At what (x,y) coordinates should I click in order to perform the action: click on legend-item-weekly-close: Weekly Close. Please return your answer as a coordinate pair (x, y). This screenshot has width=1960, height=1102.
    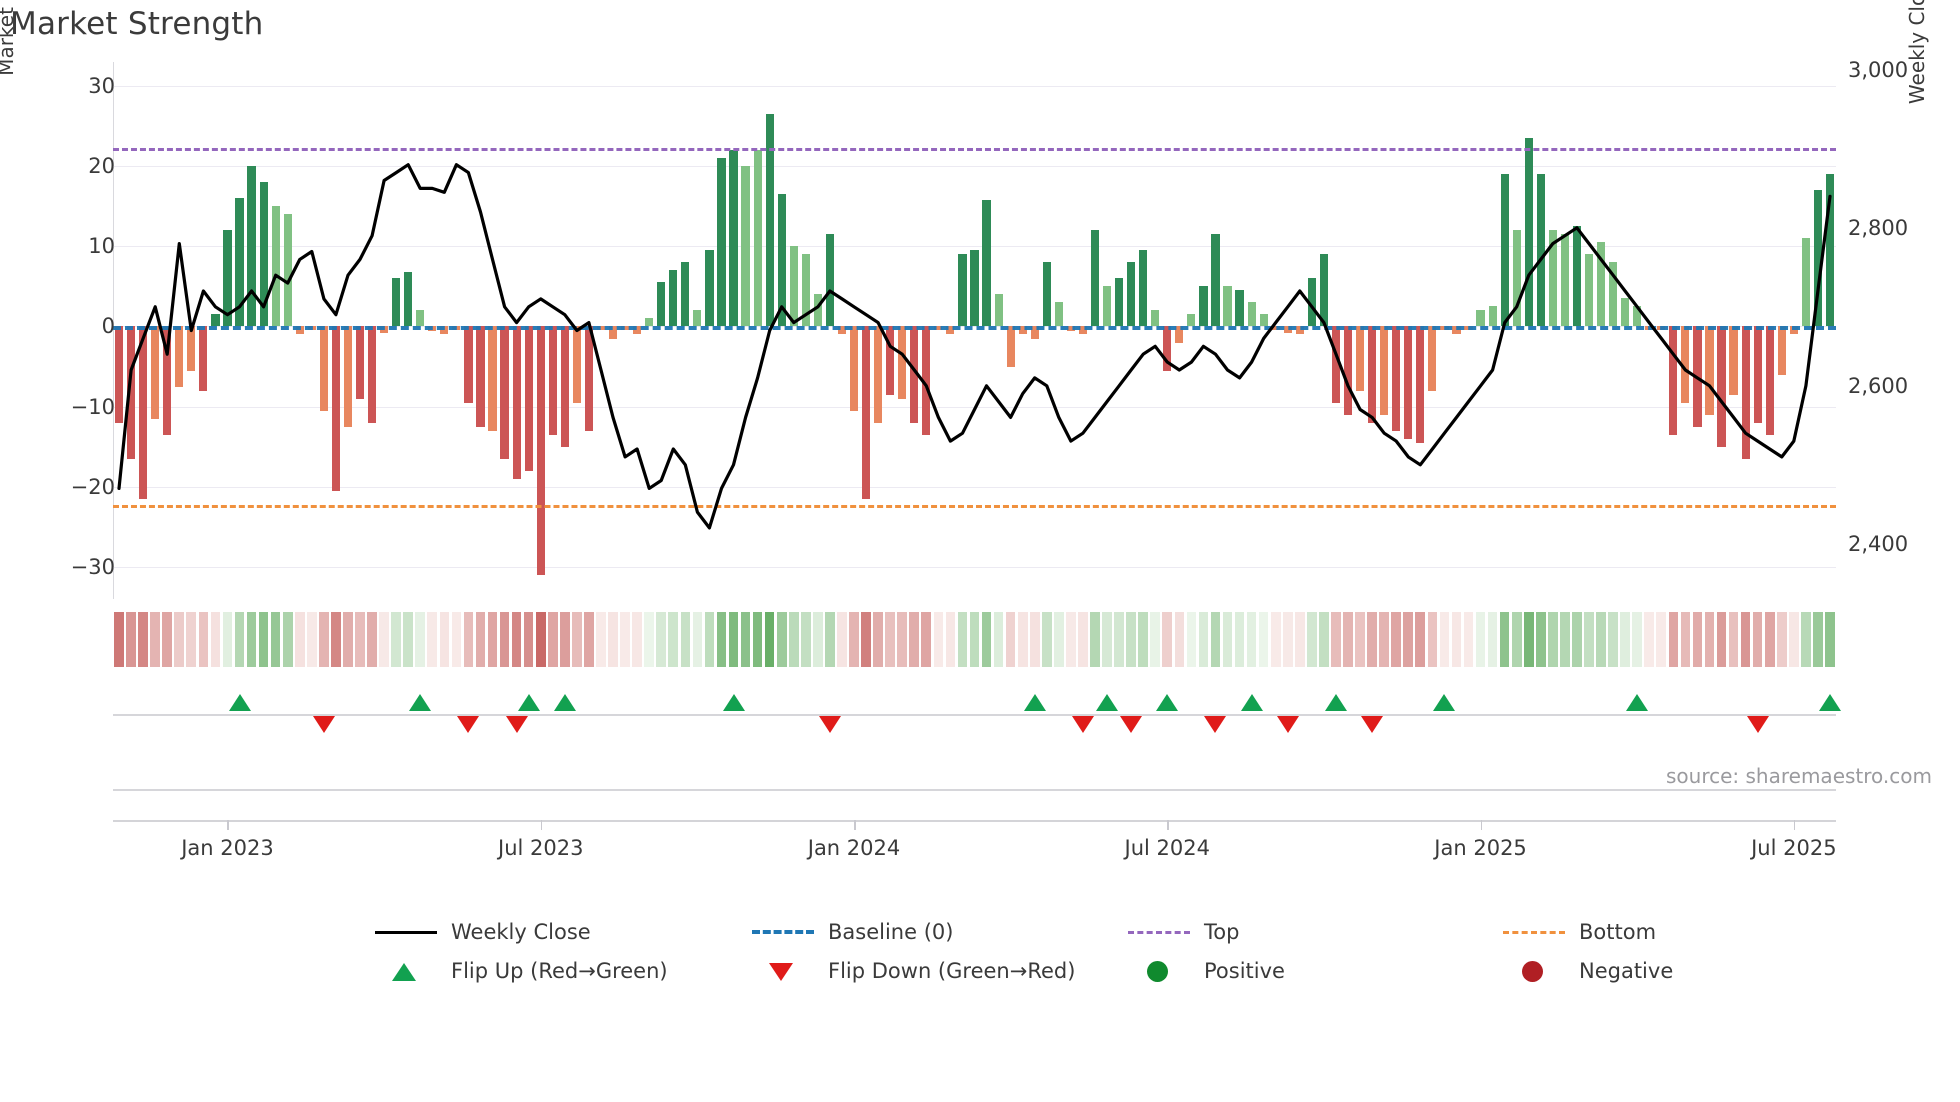
    Looking at the image, I should click on (483, 932).